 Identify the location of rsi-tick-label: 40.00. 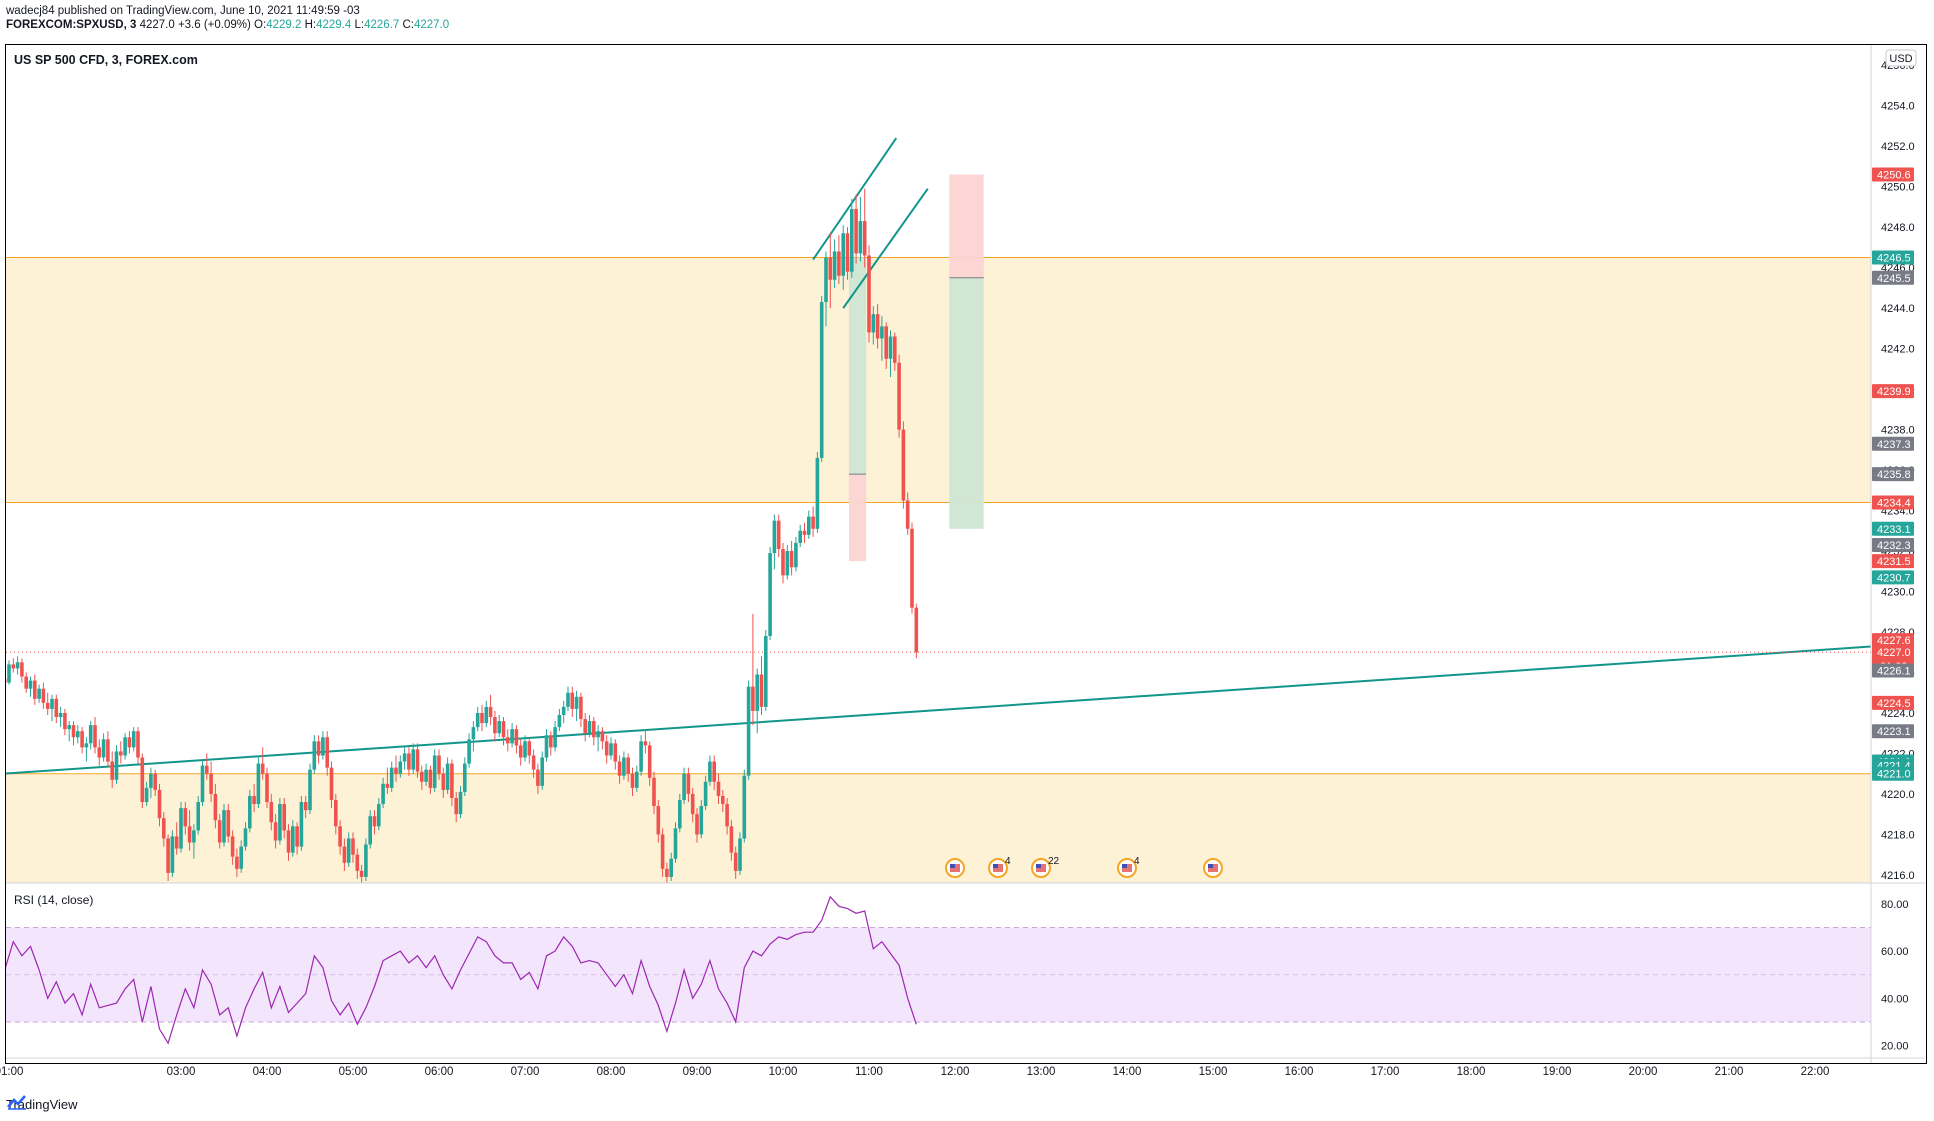
(1895, 999).